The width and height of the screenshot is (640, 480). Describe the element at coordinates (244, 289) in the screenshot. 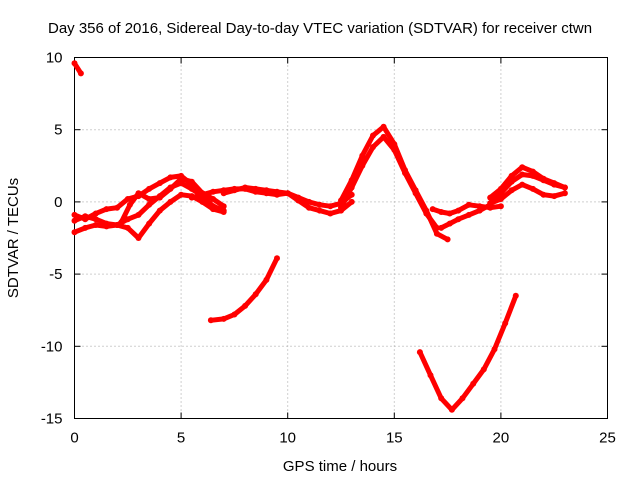

I see `series-arc-n` at that location.